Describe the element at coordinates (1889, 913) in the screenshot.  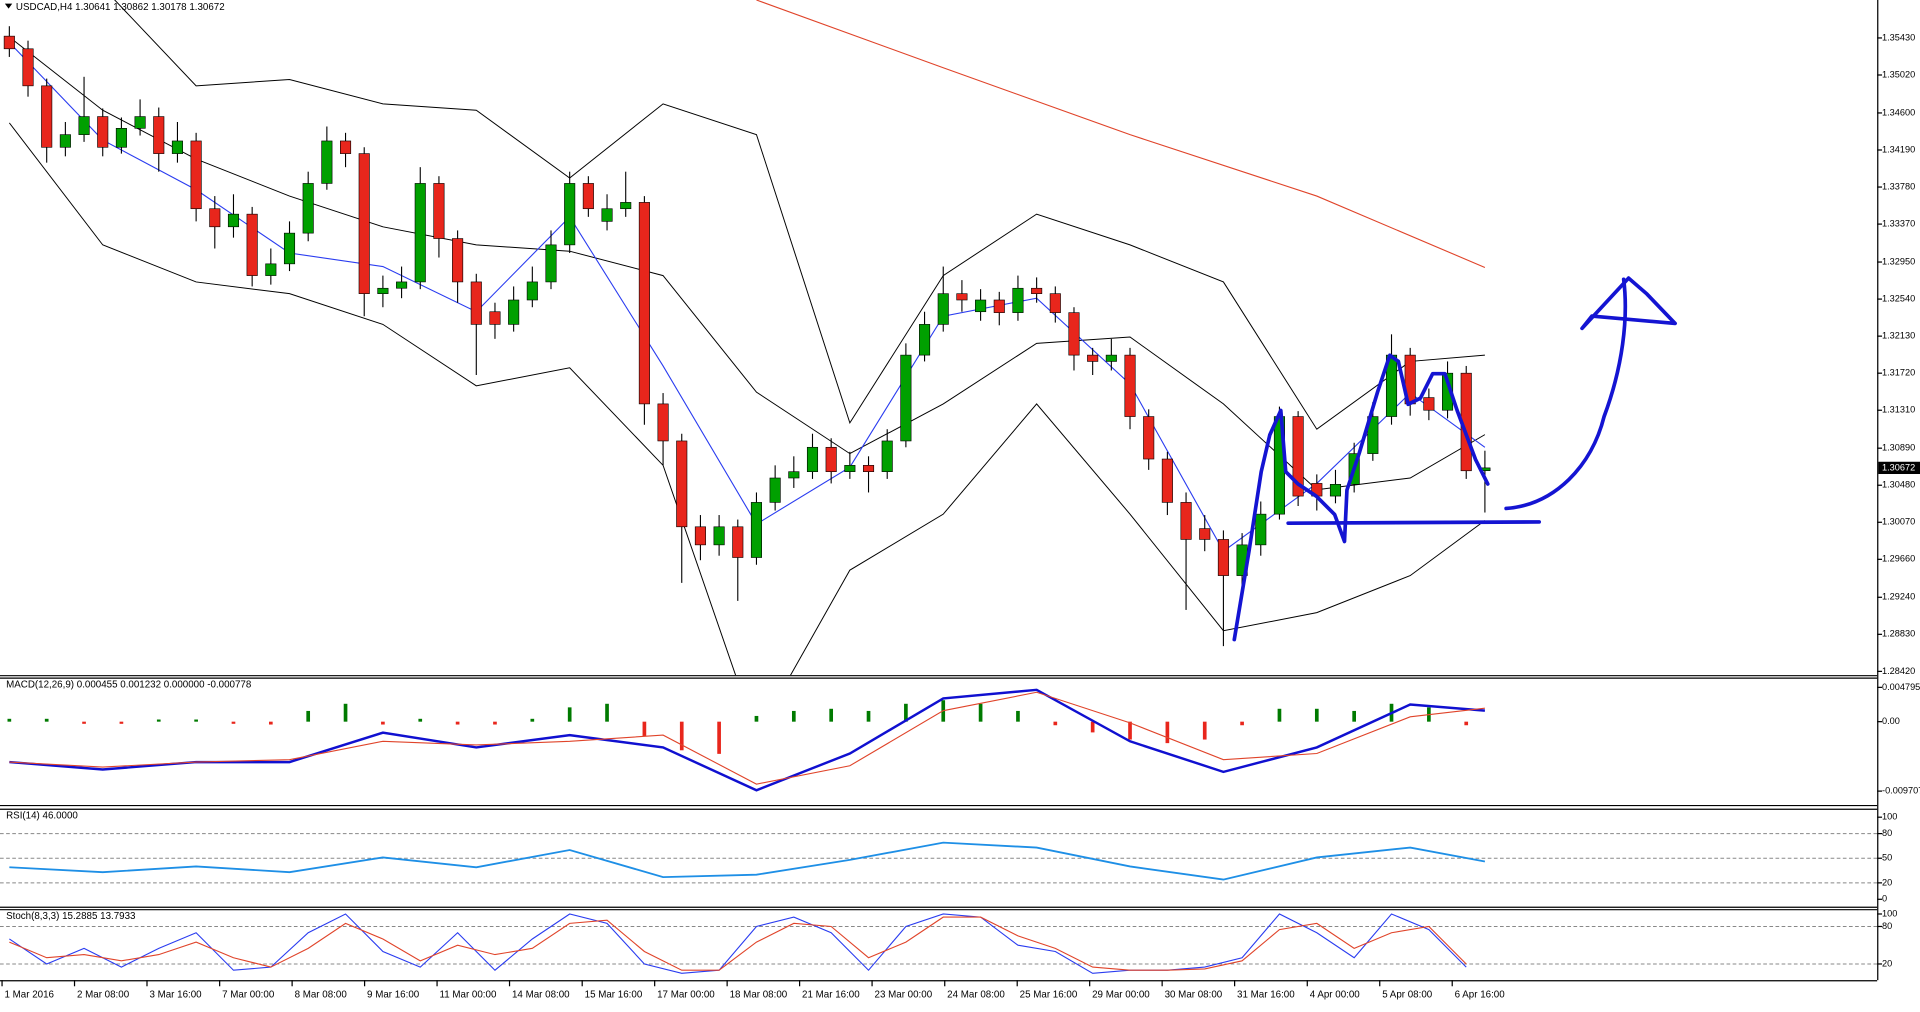
I see `y-tick-label: 100` at that location.